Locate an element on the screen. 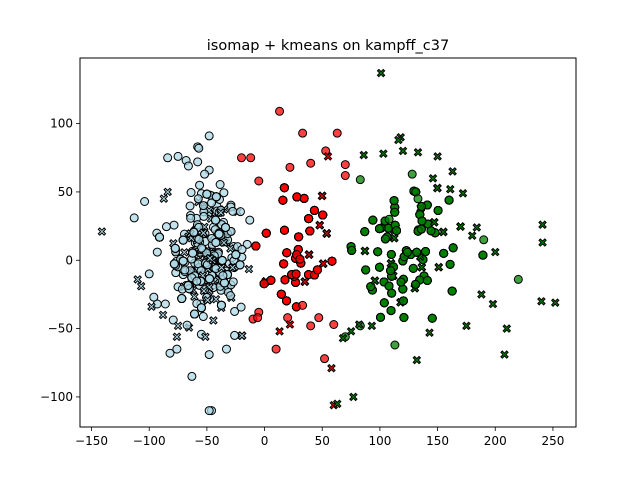 This screenshot has width=640, height=480. y-tick-label: 50 is located at coordinates (65, 192).